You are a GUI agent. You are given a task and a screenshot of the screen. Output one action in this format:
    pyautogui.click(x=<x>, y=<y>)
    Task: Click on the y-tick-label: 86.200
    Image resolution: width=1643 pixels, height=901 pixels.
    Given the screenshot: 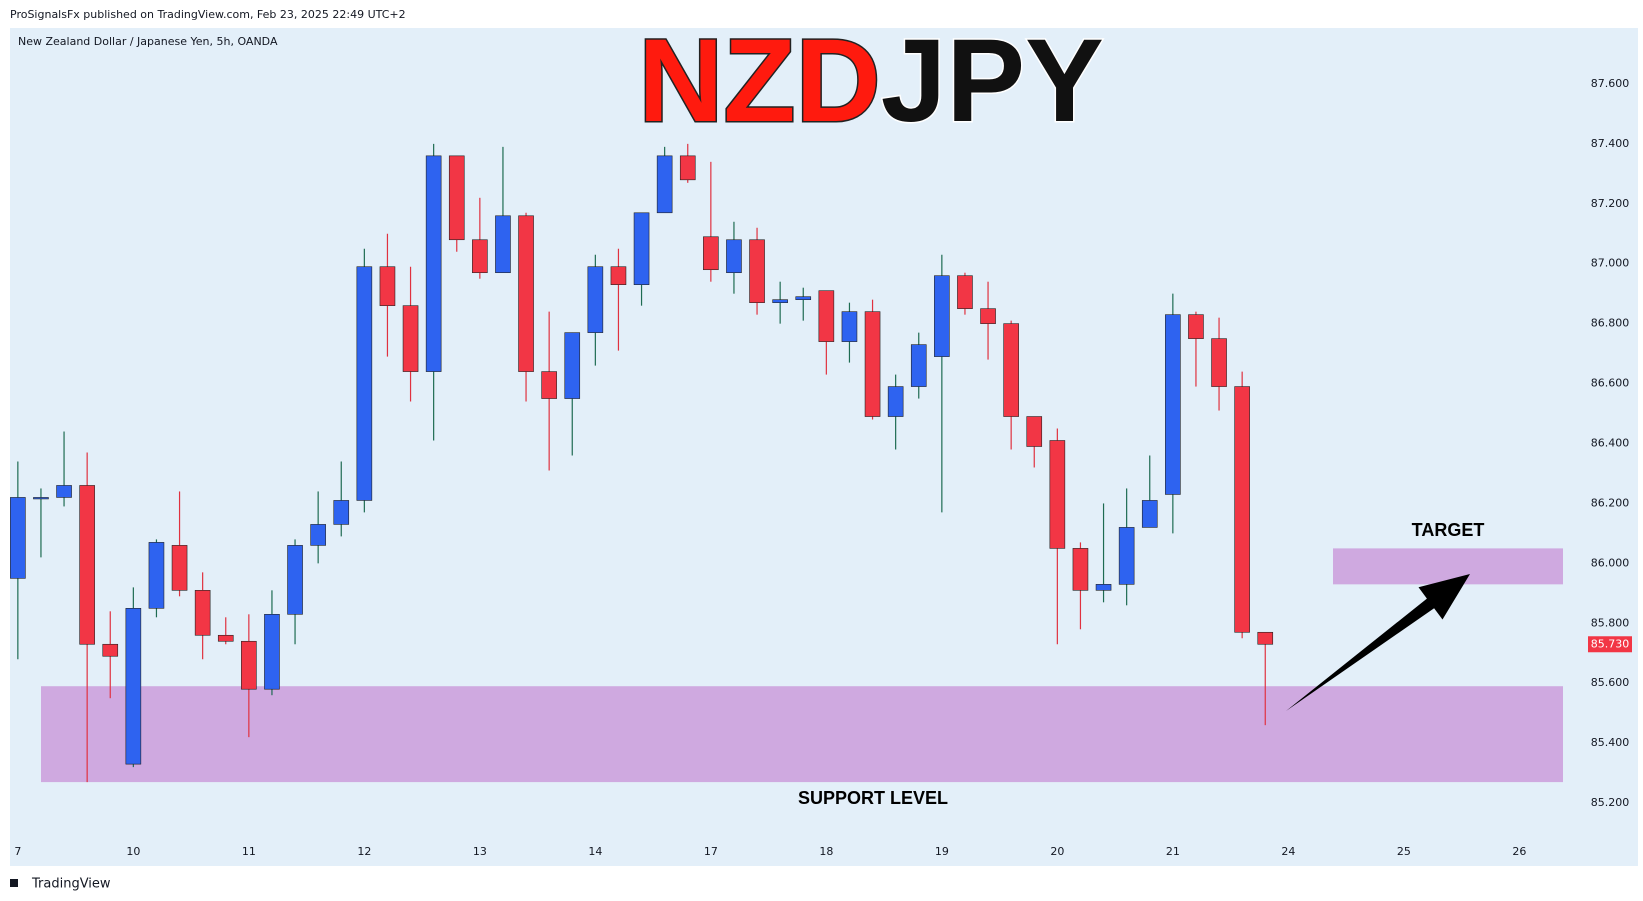 What is the action you would take?
    pyautogui.click(x=1610, y=502)
    